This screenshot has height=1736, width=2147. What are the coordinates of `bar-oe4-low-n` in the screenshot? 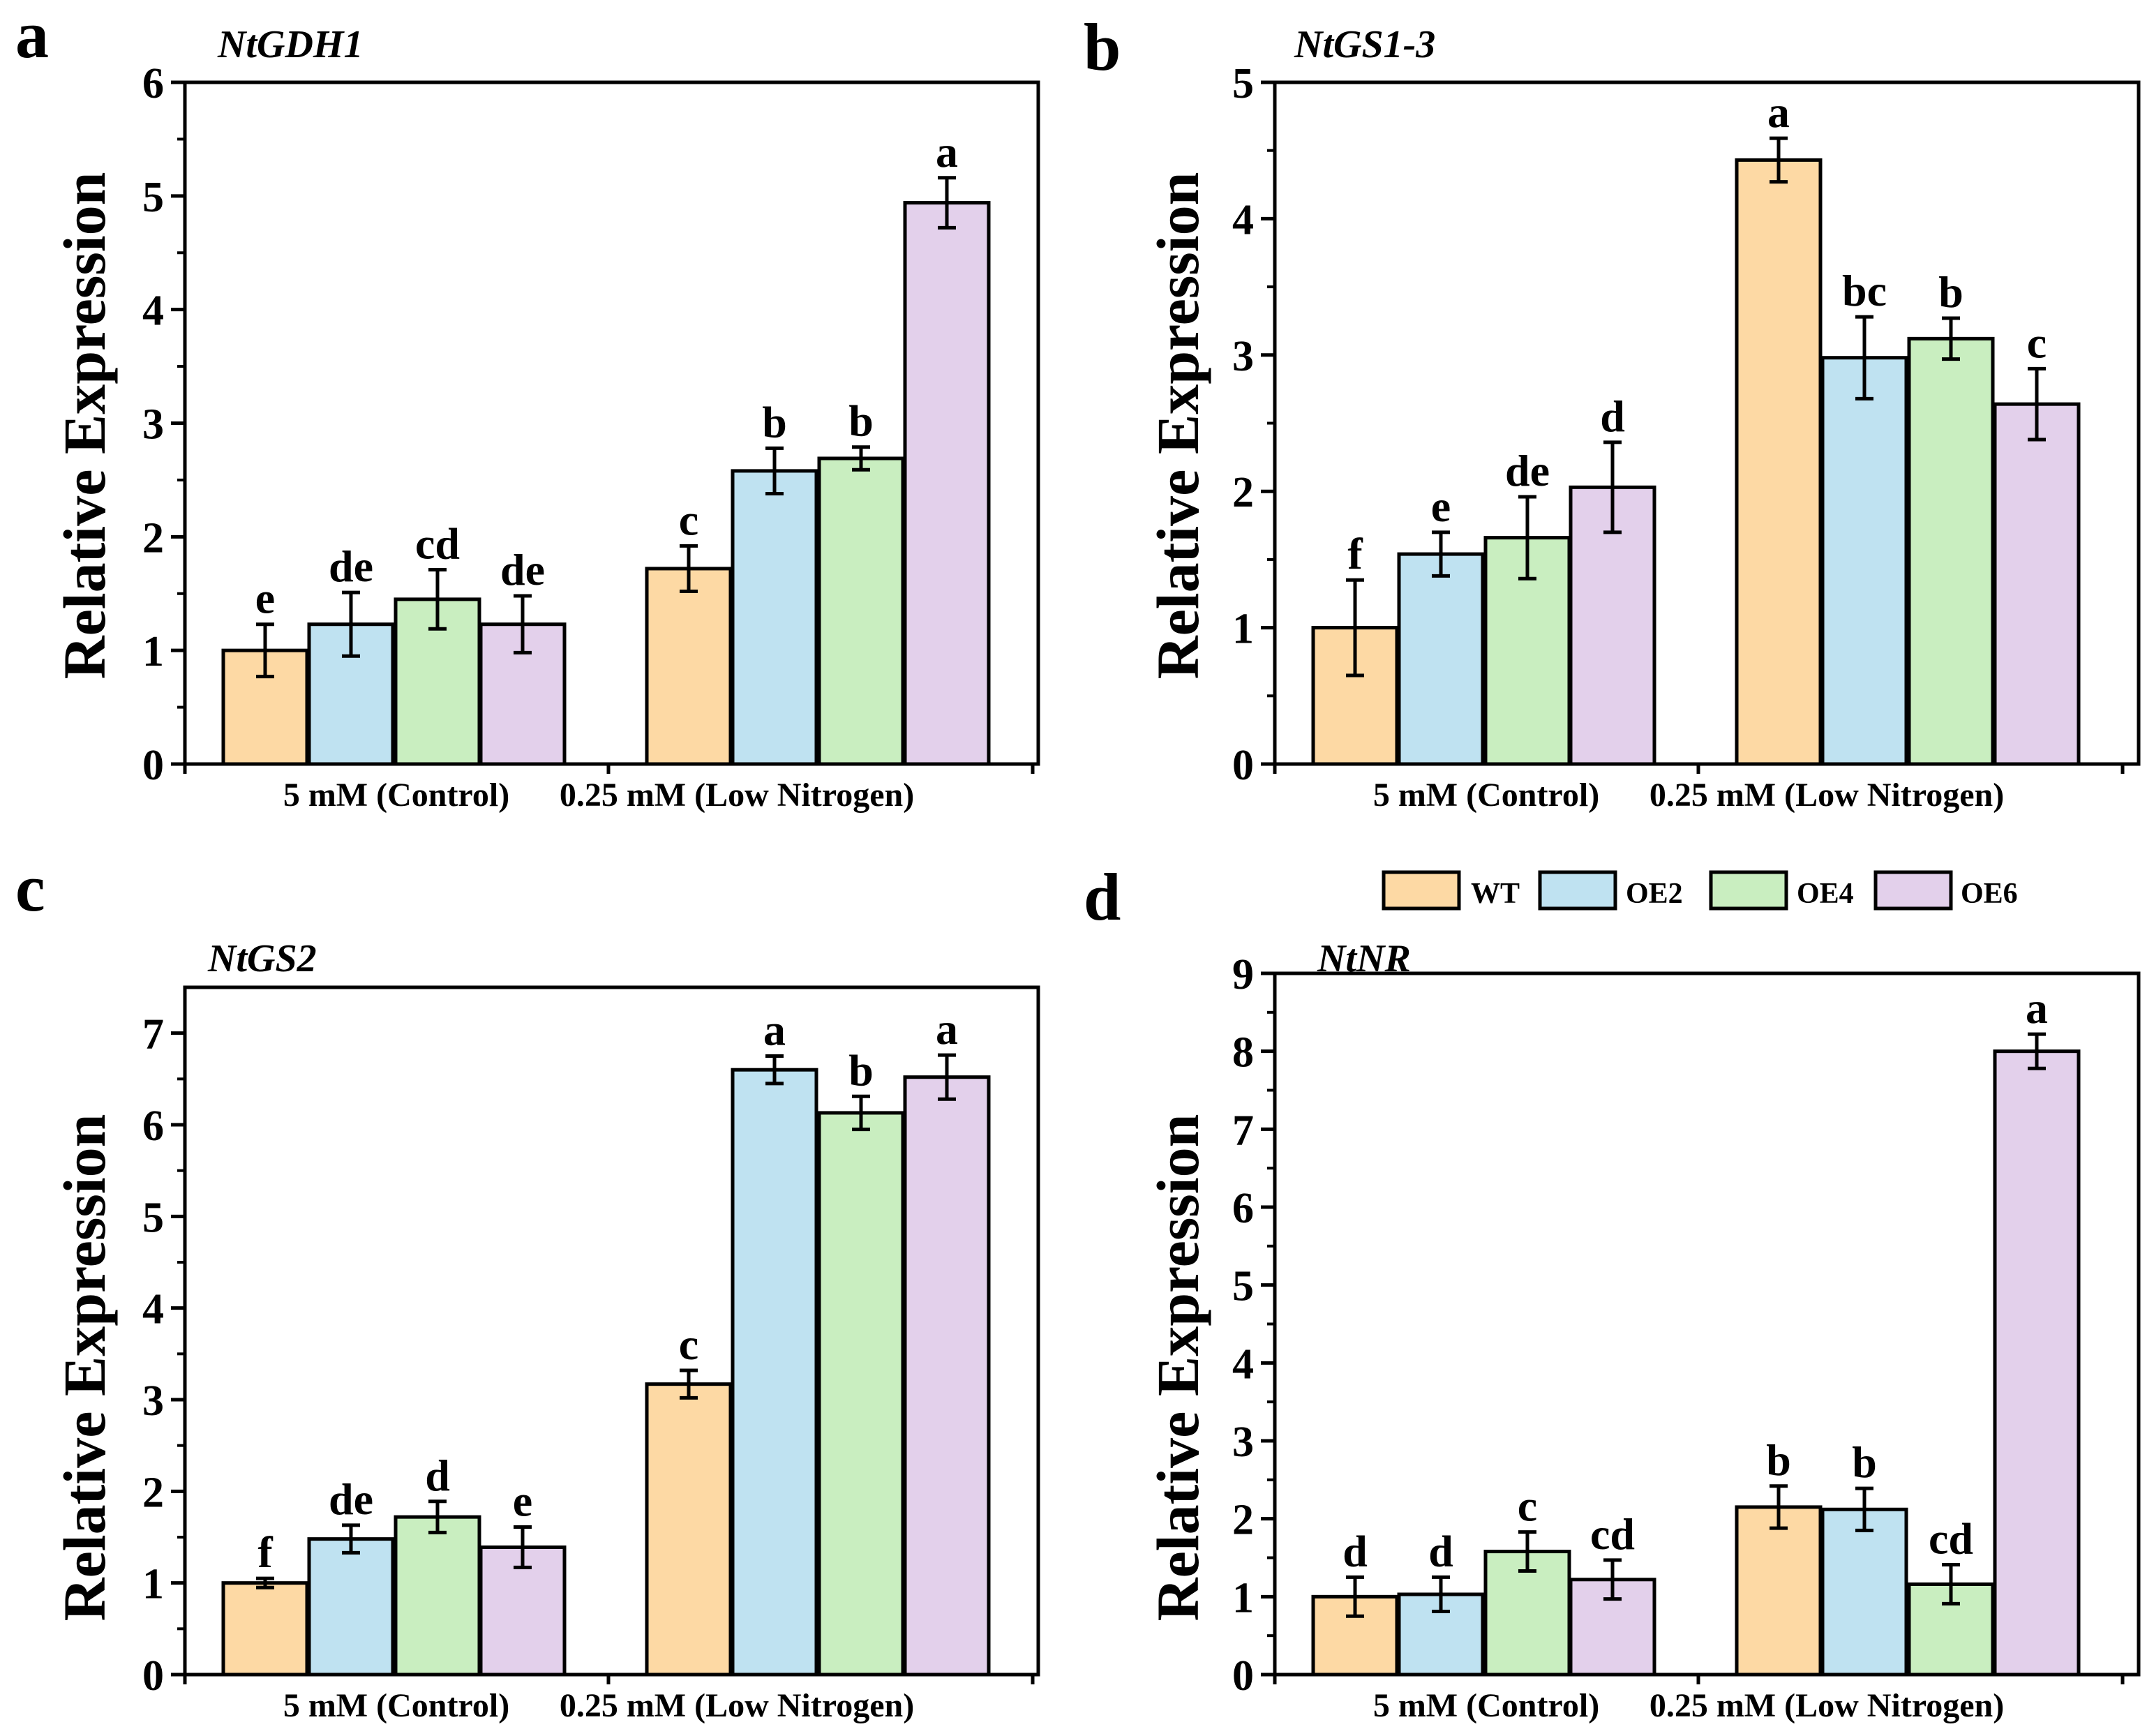 It's located at (1951, 551).